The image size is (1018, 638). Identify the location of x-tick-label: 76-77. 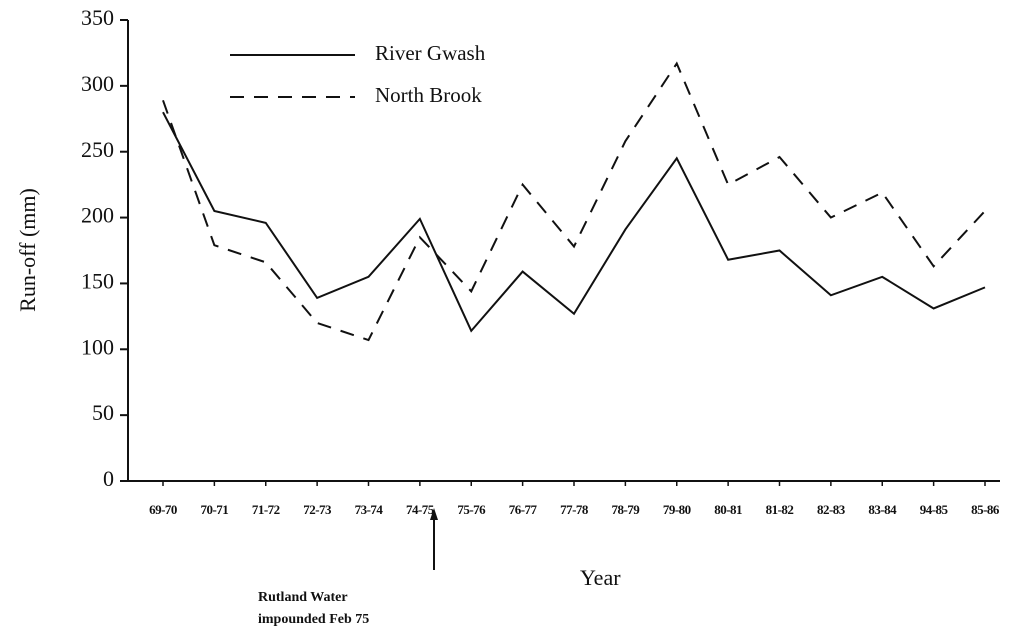
(523, 509).